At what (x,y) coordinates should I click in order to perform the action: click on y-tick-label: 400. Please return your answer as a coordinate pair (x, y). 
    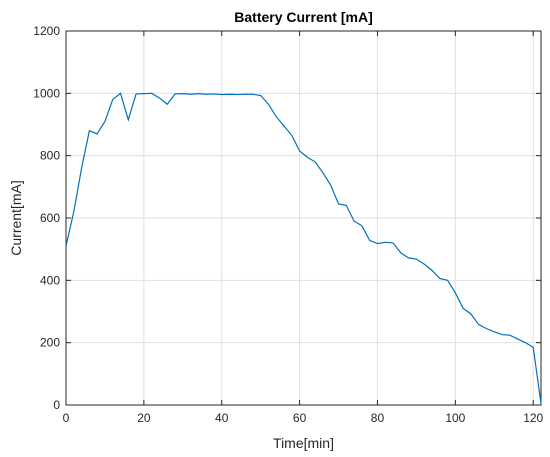
    Looking at the image, I should click on (50, 280).